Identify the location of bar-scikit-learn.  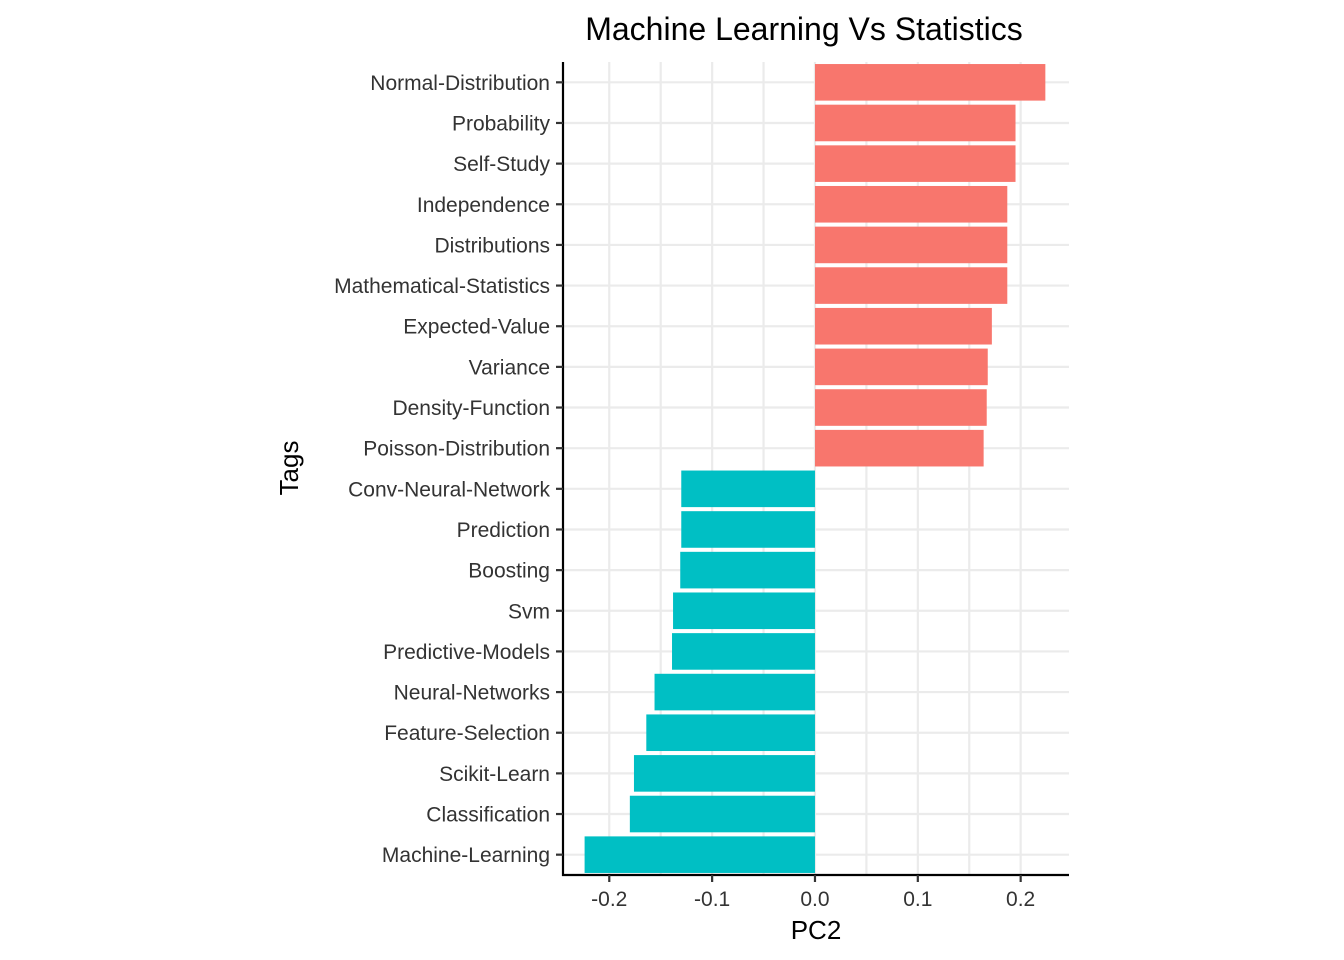
(724, 773).